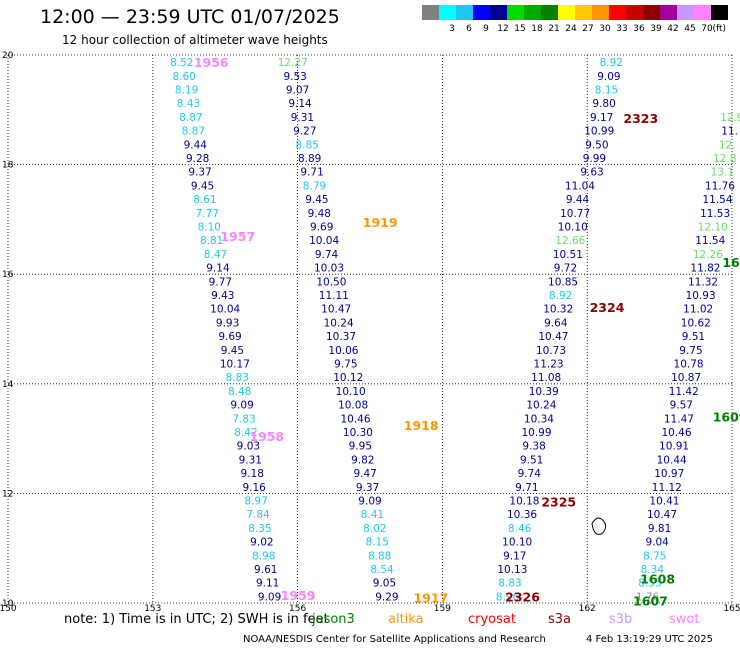  What do you see at coordinates (211, 62) in the screenshot?
I see `pass-label: 1956` at bounding box center [211, 62].